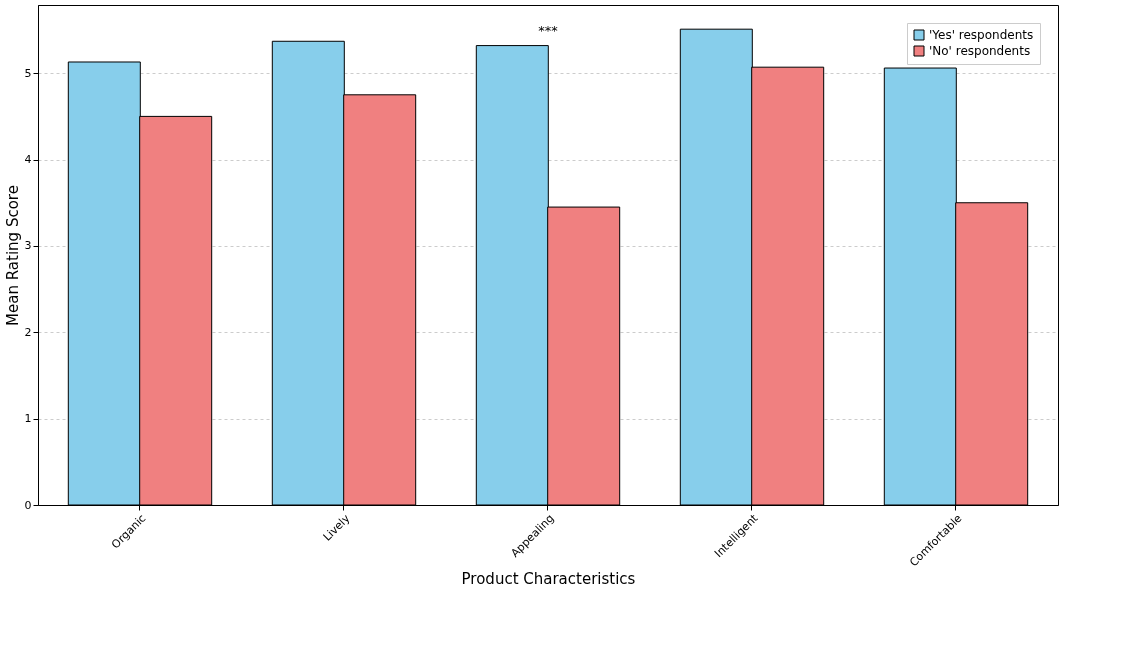 The width and height of the screenshot is (1147, 652). Describe the element at coordinates (548, 30) in the screenshot. I see `annotation: ***` at that location.